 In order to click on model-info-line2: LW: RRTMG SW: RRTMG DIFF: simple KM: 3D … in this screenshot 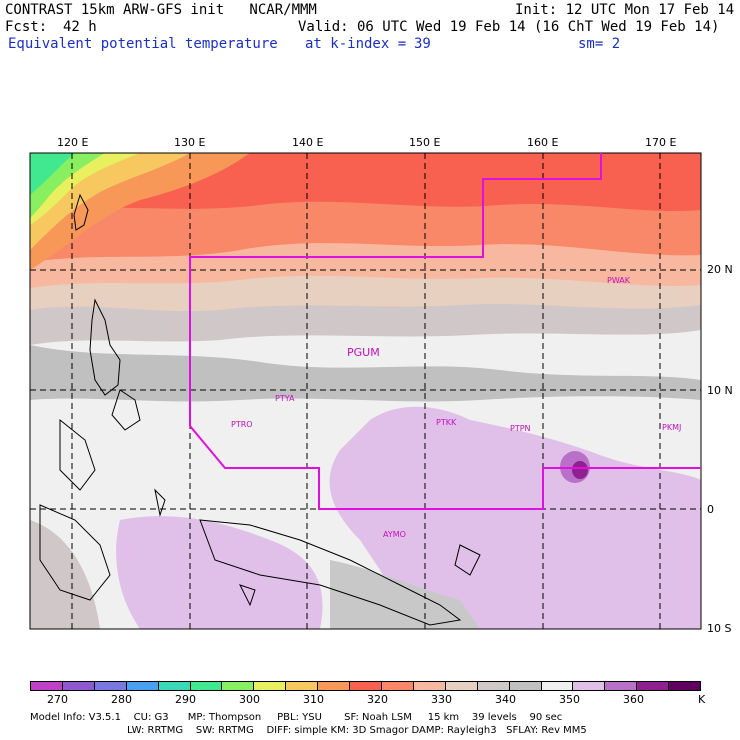, I will do `click(357, 730)`.